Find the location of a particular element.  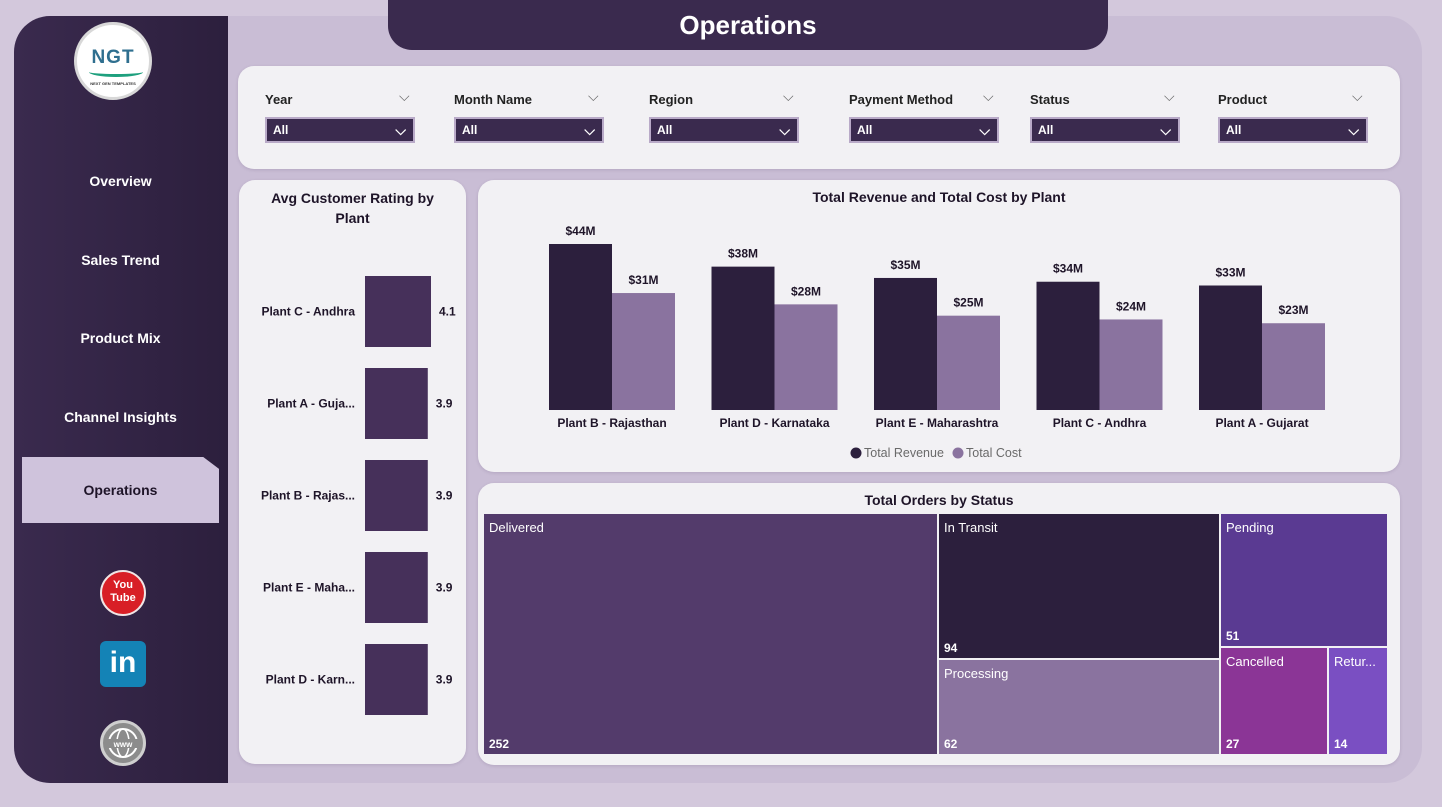

treemap-cell: Retur... 14 is located at coordinates (1358, 701).